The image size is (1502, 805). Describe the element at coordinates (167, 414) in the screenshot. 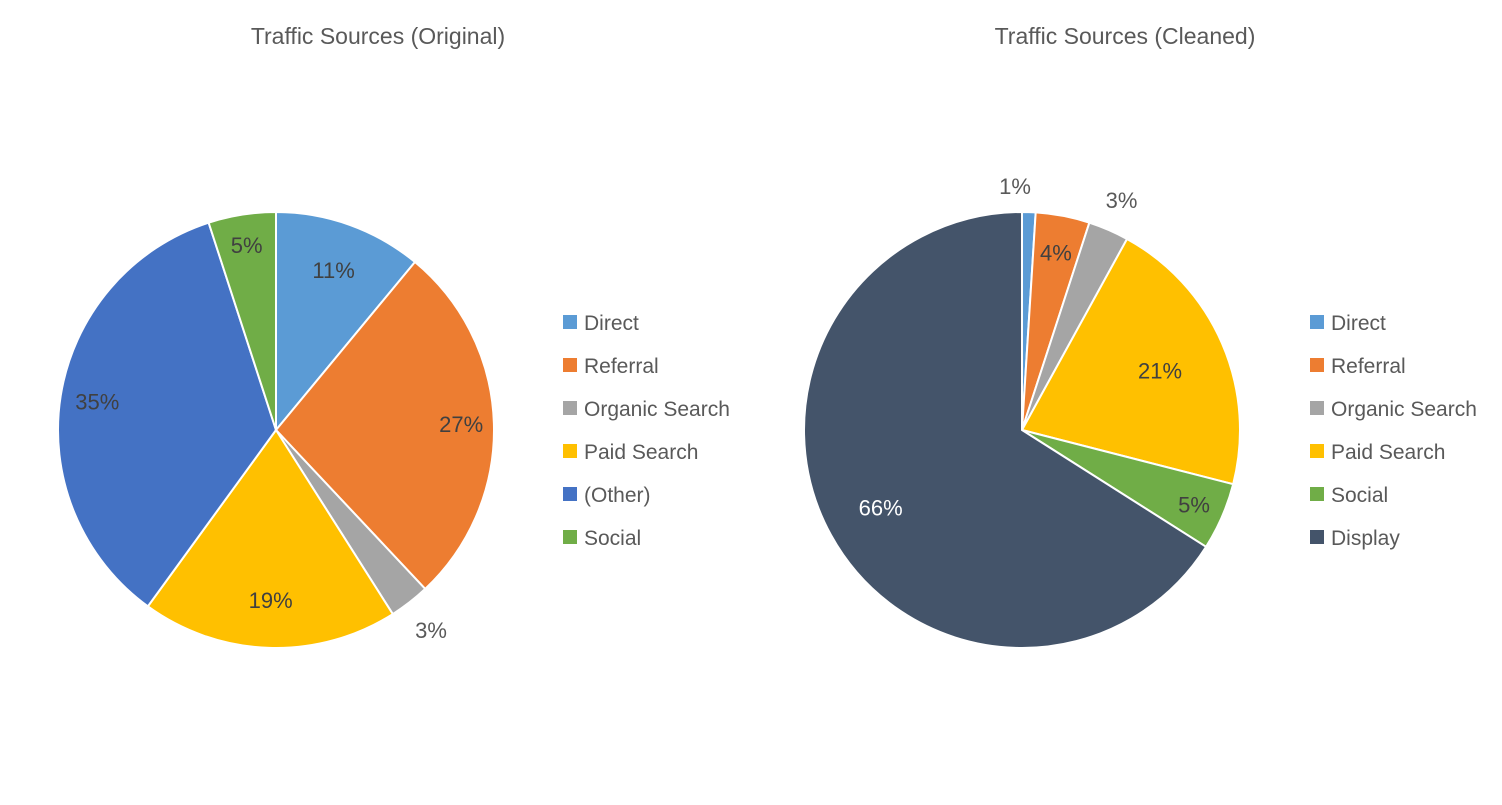

I see `pie-slice-other` at that location.